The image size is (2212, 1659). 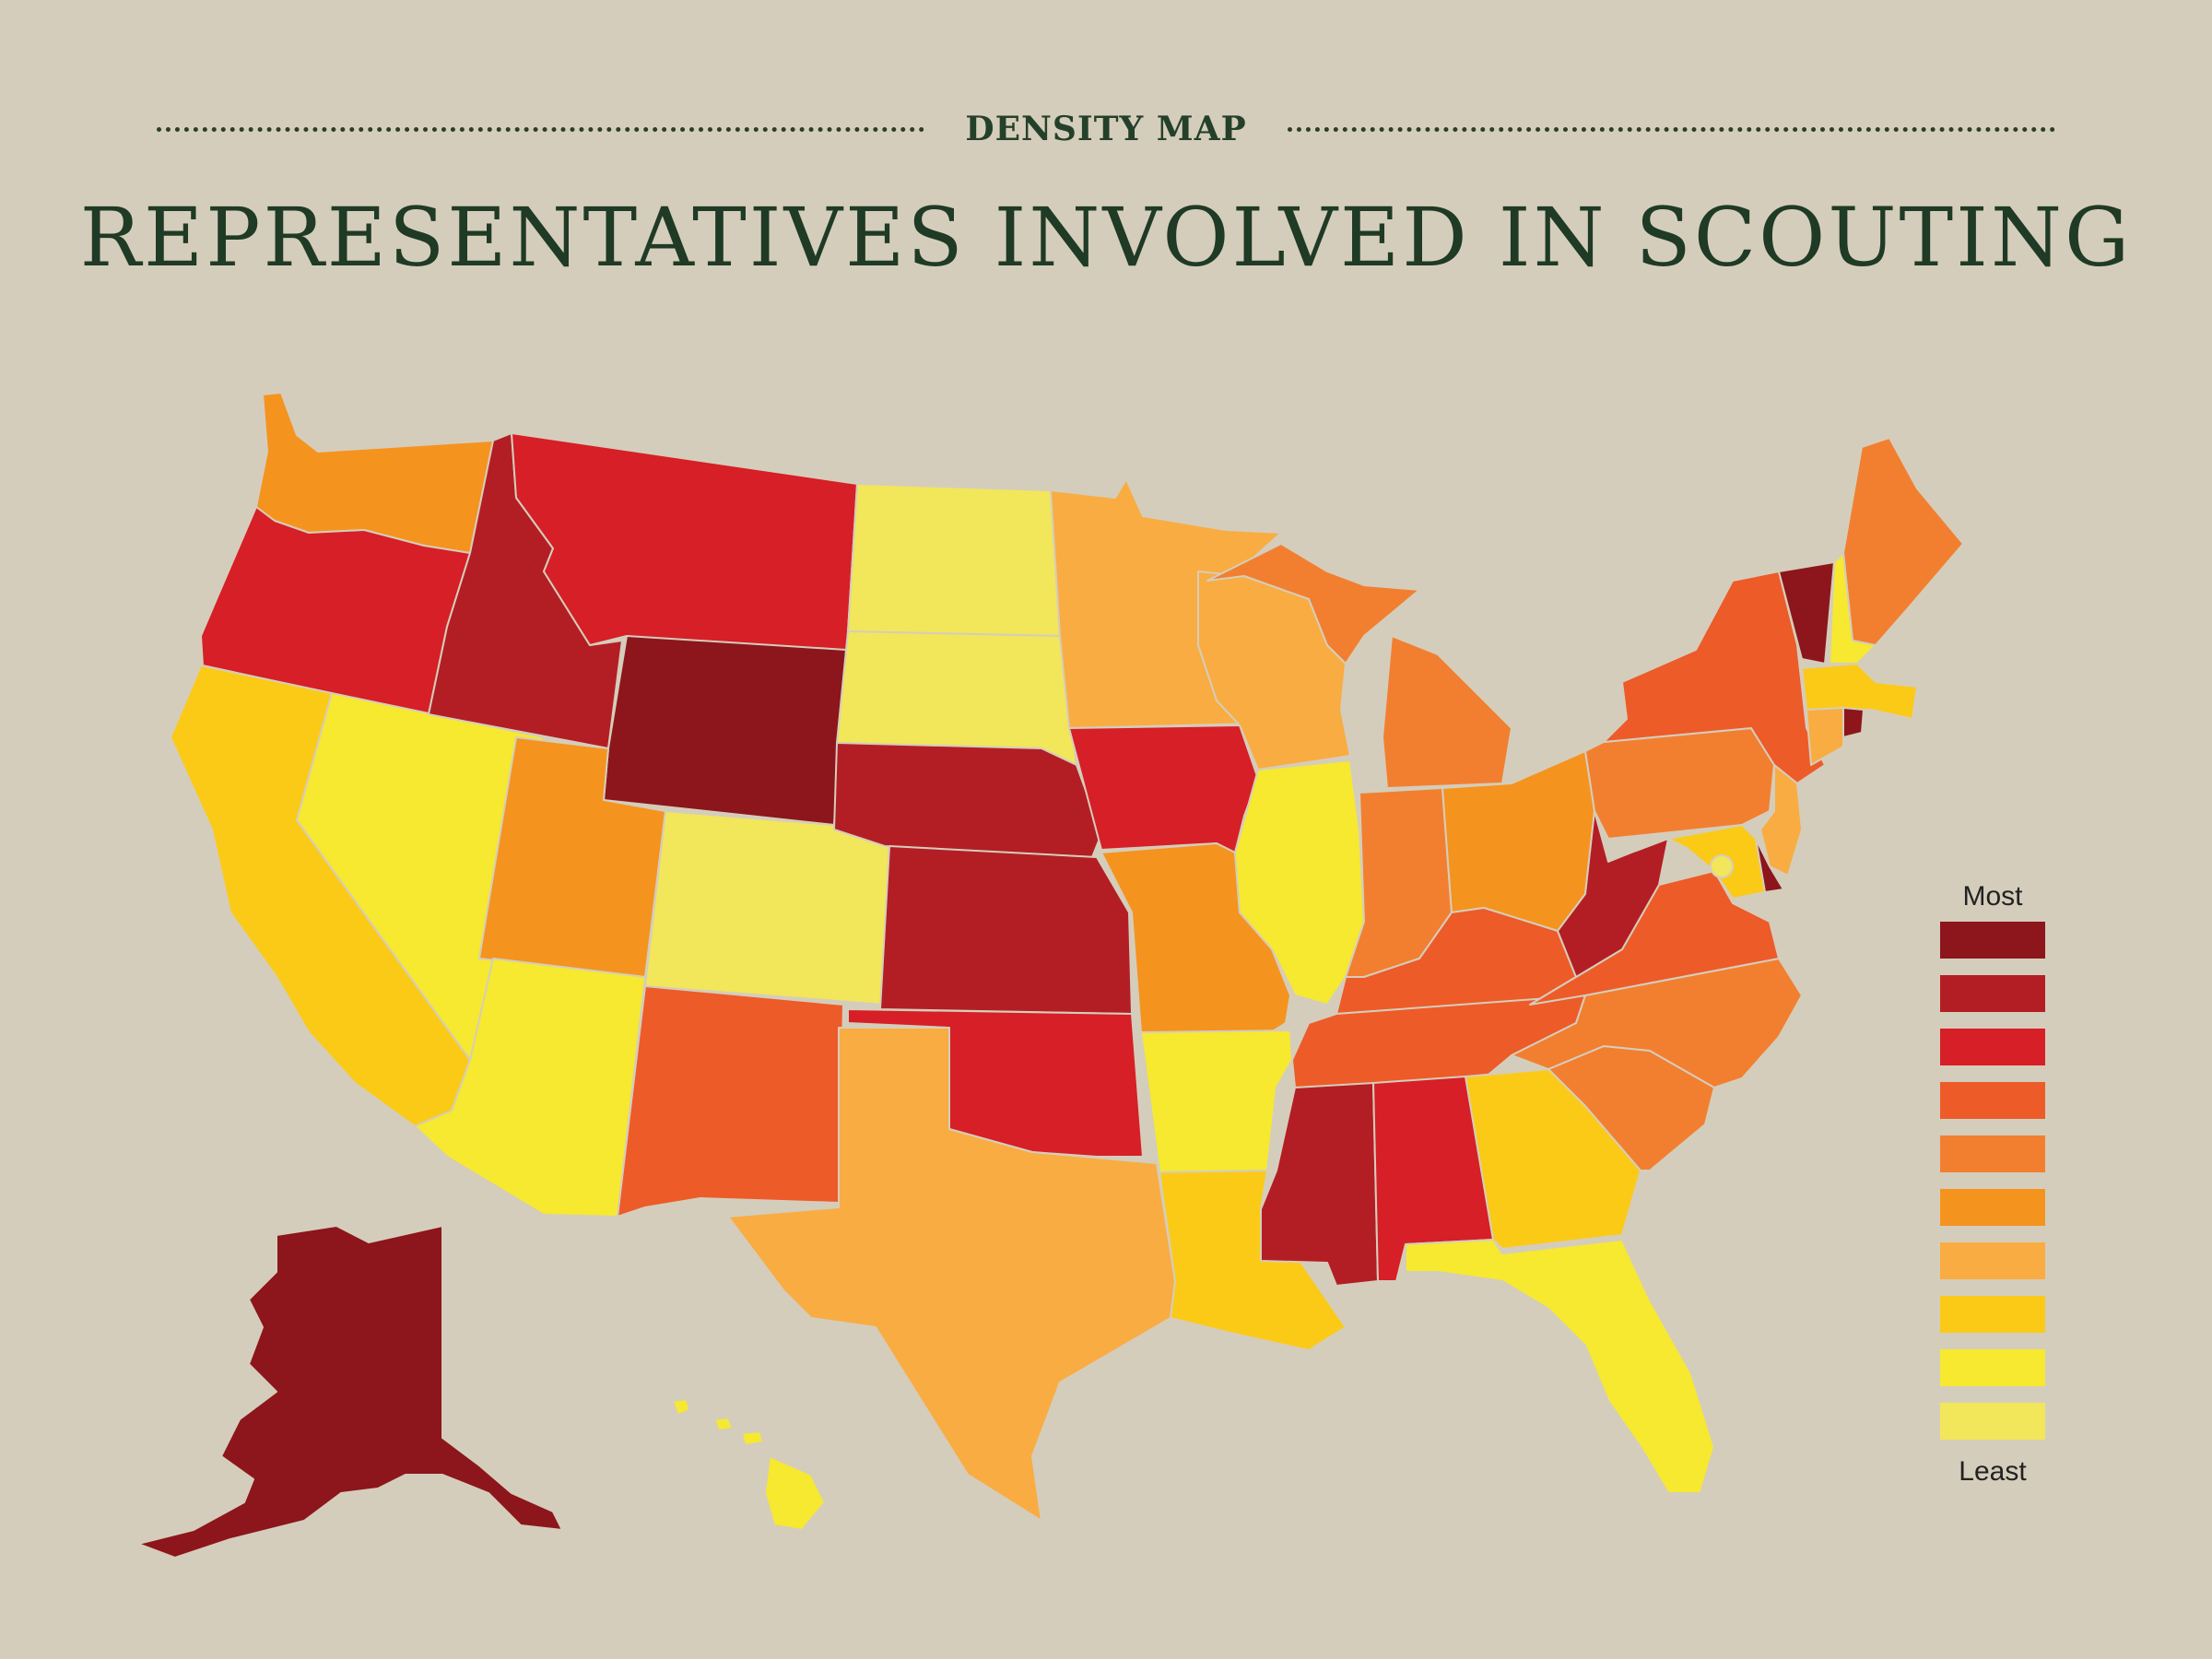 I want to click on state-nh, so click(x=1853, y=608).